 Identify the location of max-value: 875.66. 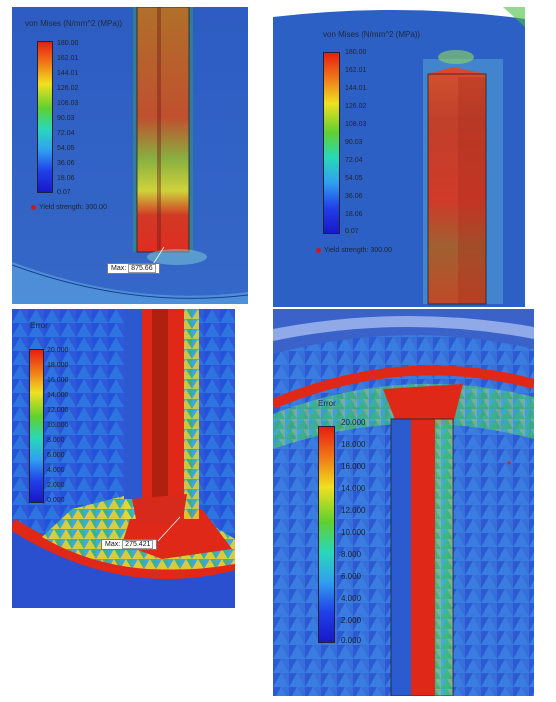
(142, 268).